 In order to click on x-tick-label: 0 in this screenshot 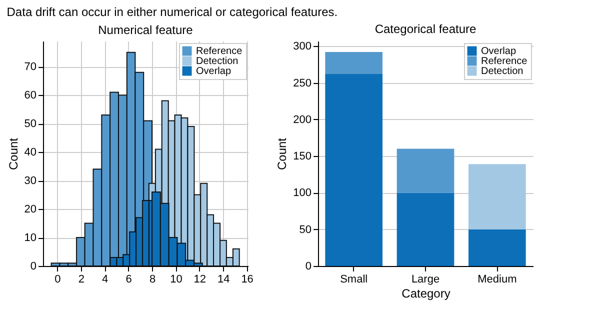, I will do `click(57, 280)`.